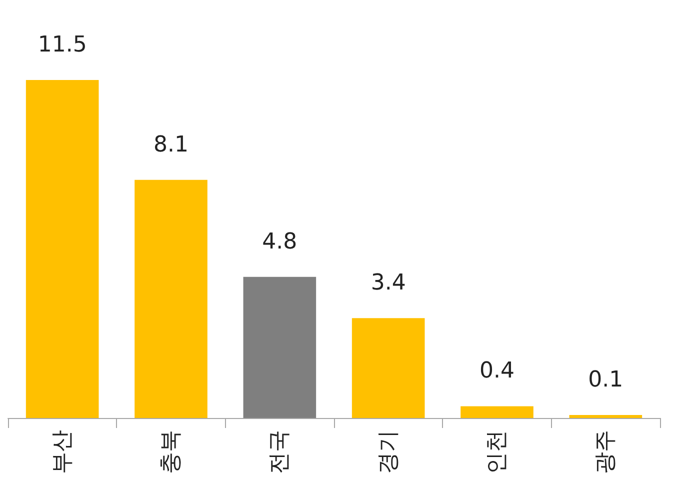 The image size is (674, 496). I want to click on data-label: 4.8, so click(280, 241).